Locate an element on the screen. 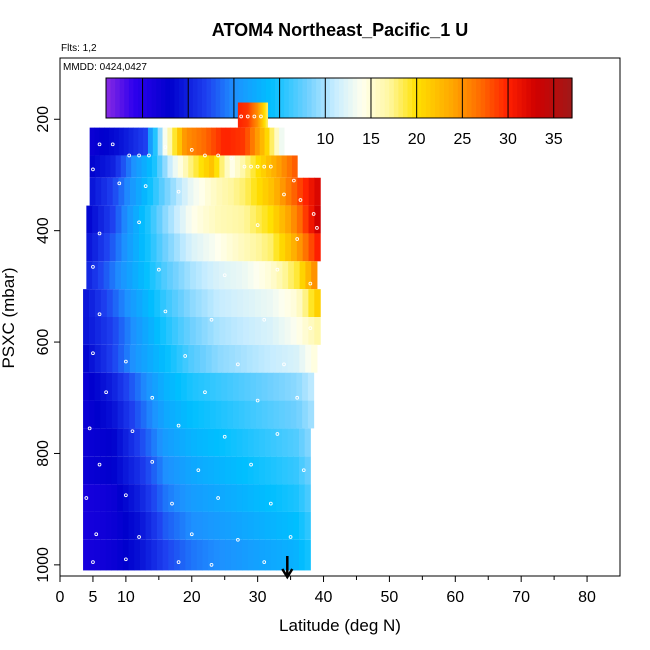 The image size is (650, 650). x-tick-label: 70 is located at coordinates (521, 597).